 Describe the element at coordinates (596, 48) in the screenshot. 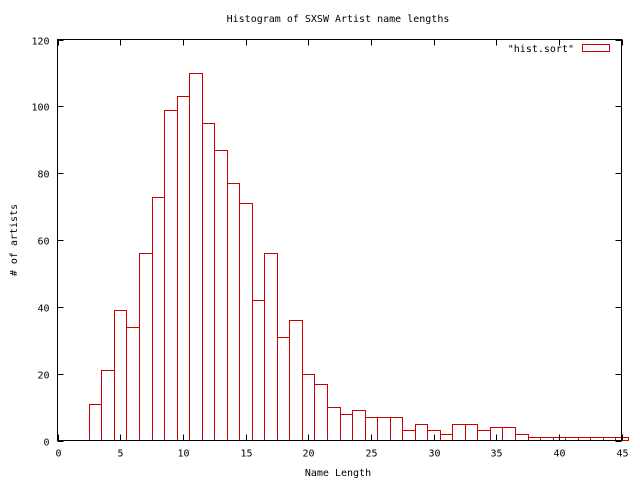

I see `legend-swatch` at that location.